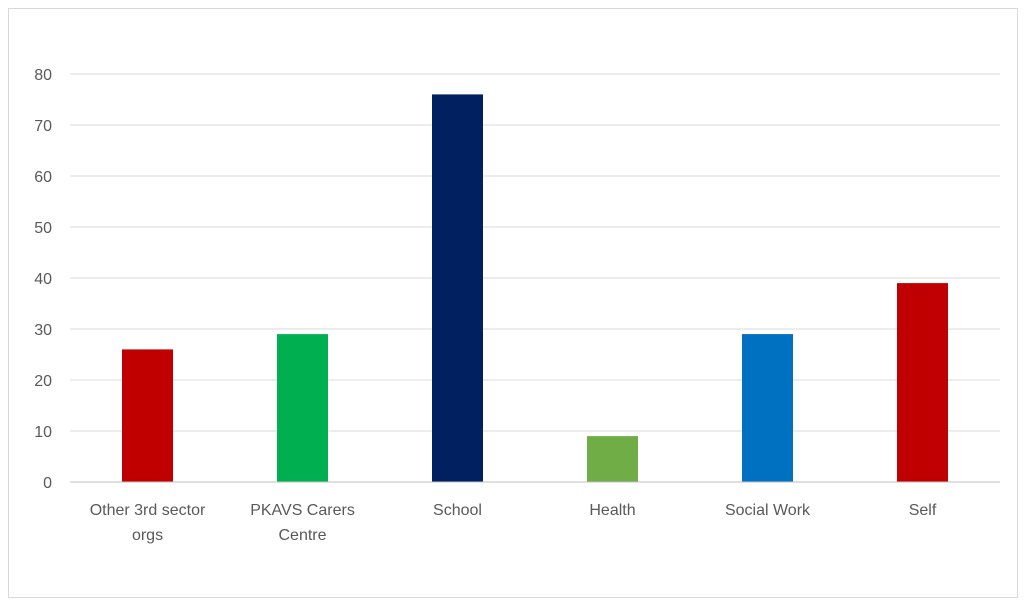 The image size is (1027, 607). I want to click on x-category-label-line: Social Work, so click(768, 510).